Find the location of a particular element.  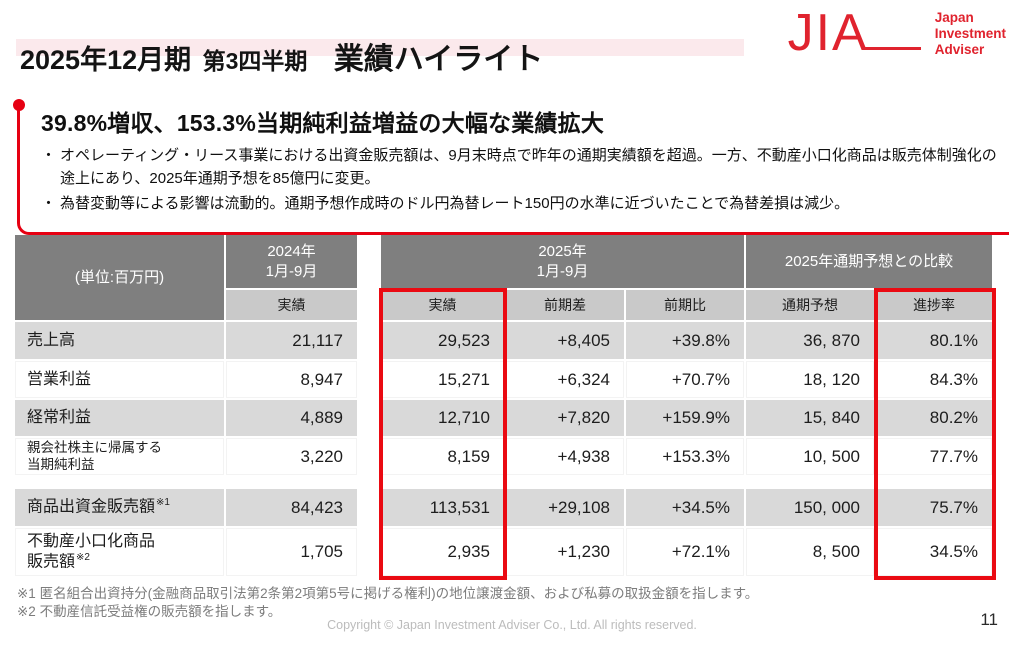

title-quarter: 第3四半期 is located at coordinates (255, 61).